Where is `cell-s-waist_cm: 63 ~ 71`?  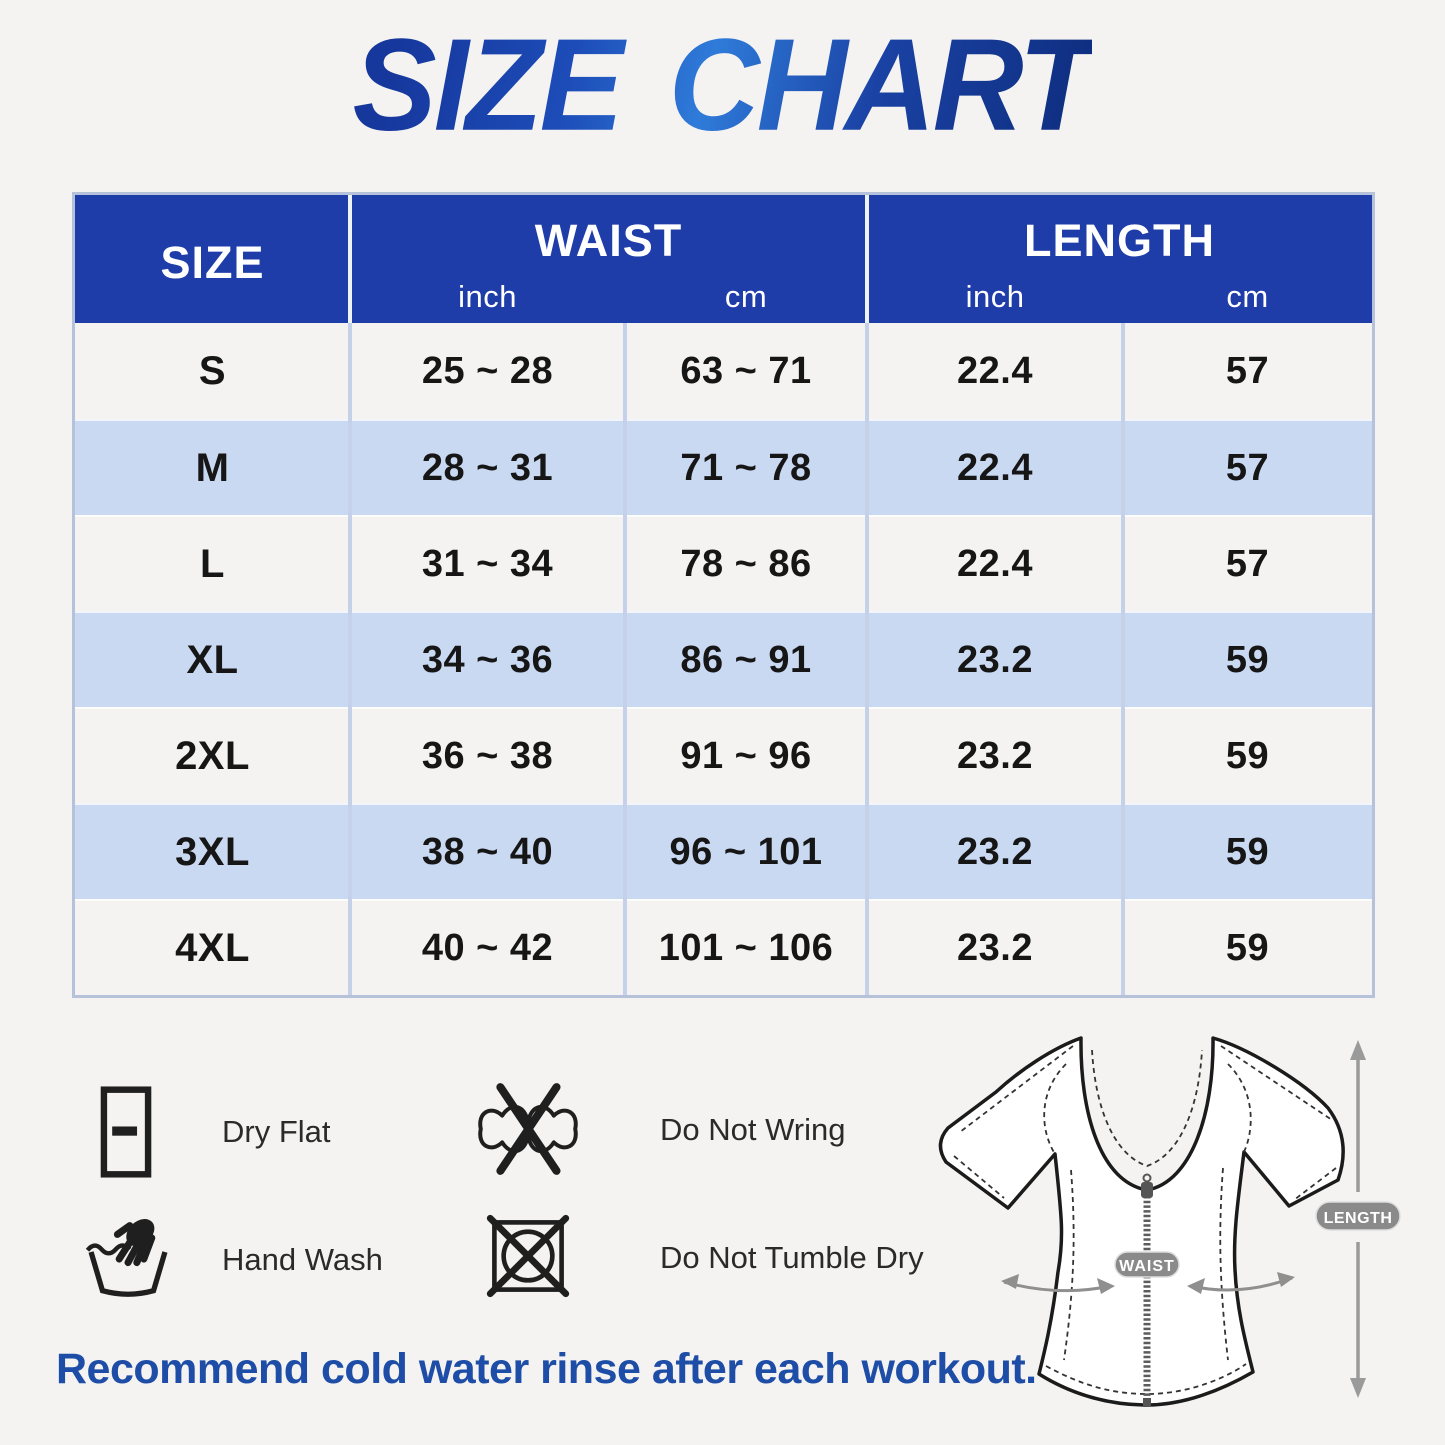
cell-s-waist_cm: 63 ~ 71 is located at coordinates (746, 370).